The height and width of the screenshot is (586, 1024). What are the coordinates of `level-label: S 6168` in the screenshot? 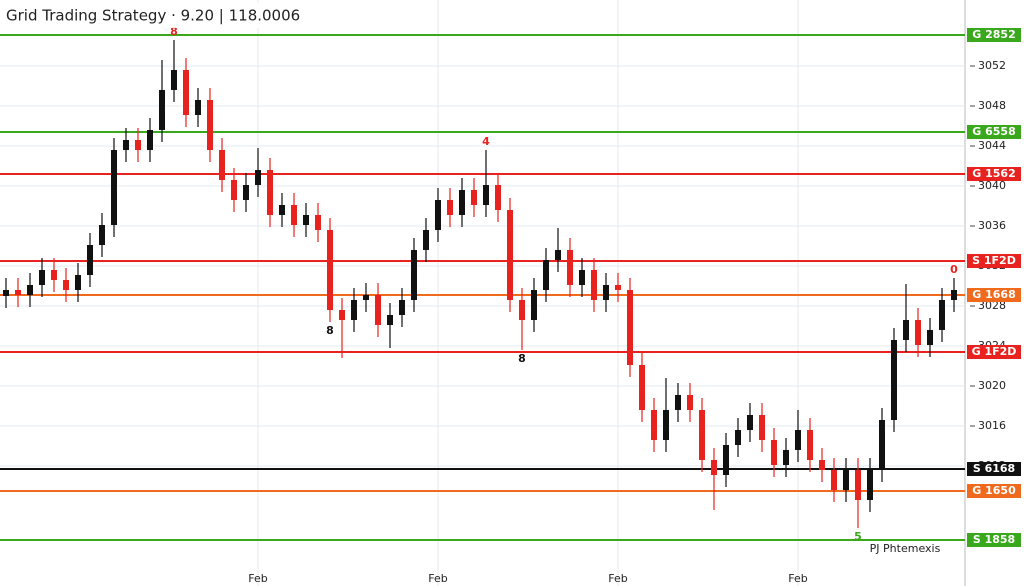 It's located at (994, 468).